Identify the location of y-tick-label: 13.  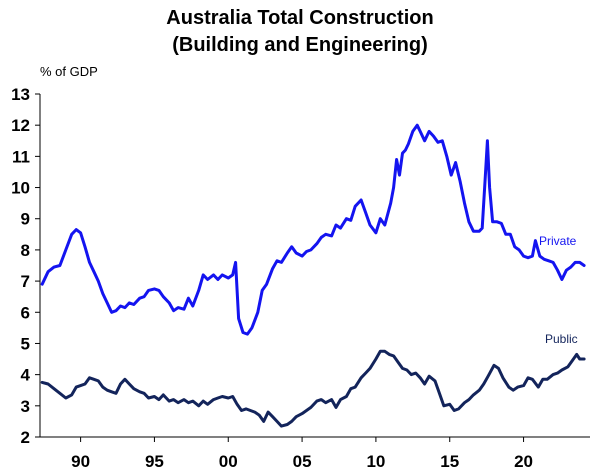
(20, 94).